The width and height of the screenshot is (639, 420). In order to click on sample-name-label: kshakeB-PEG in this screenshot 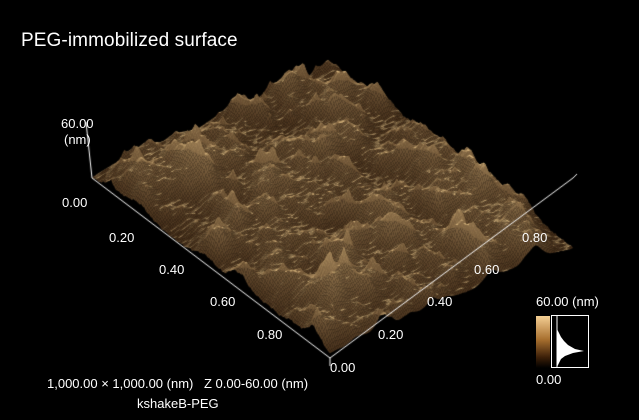, I will do `click(178, 403)`.